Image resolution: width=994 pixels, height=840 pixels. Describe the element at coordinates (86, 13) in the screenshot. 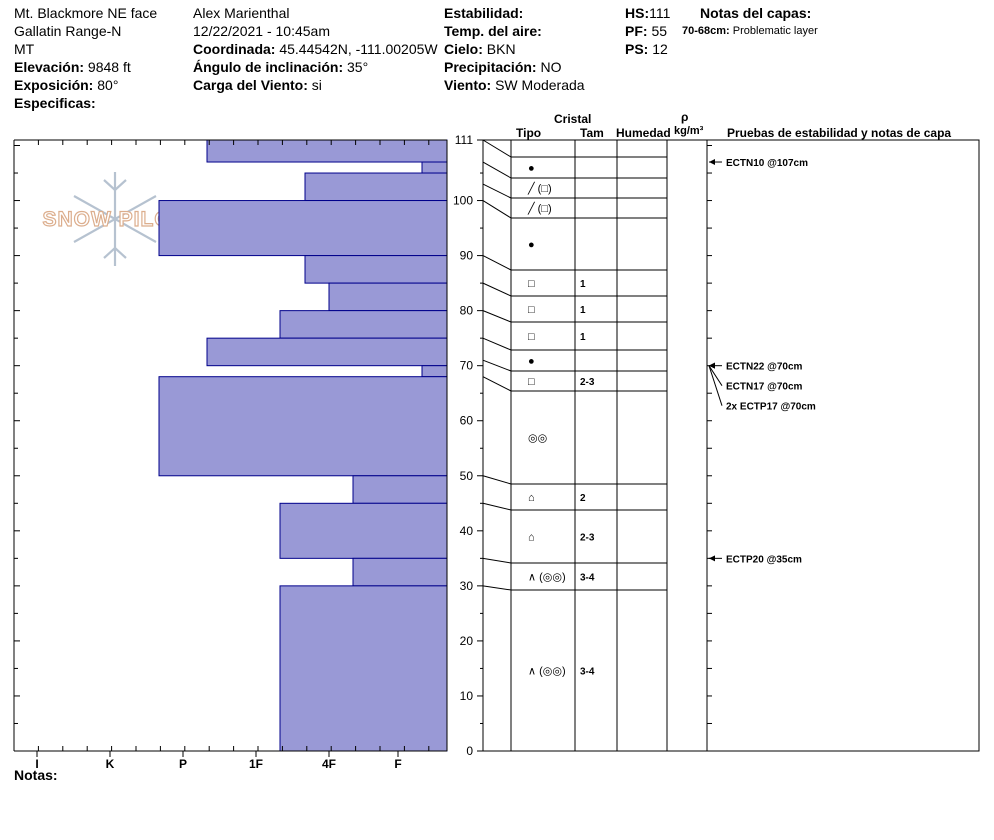

I see `location-name: Mt. Blackmore NE face` at that location.